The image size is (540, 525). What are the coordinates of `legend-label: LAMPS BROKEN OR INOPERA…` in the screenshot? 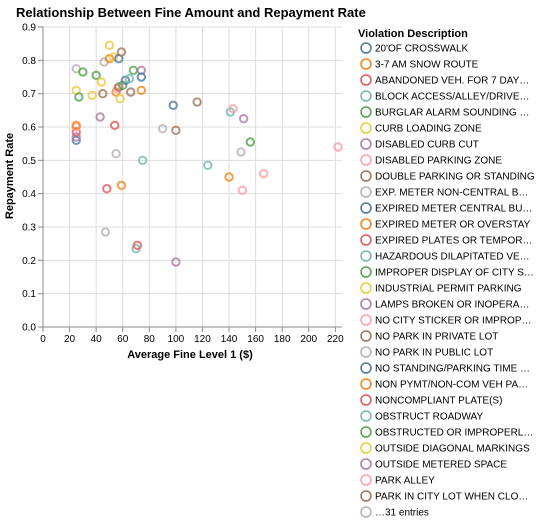 It's located at (452, 305).